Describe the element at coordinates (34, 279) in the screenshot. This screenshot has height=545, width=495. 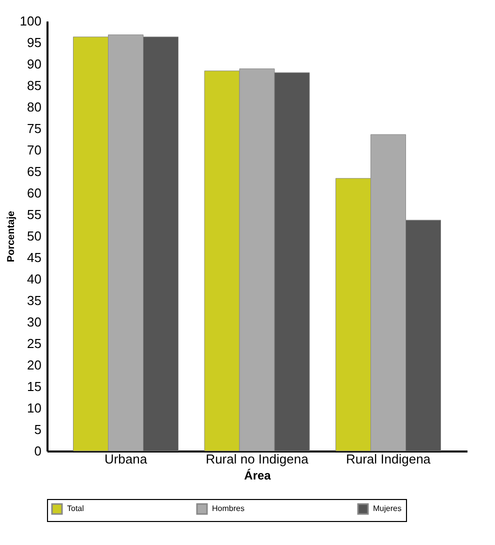
I see `y-tick-label: 40` at that location.